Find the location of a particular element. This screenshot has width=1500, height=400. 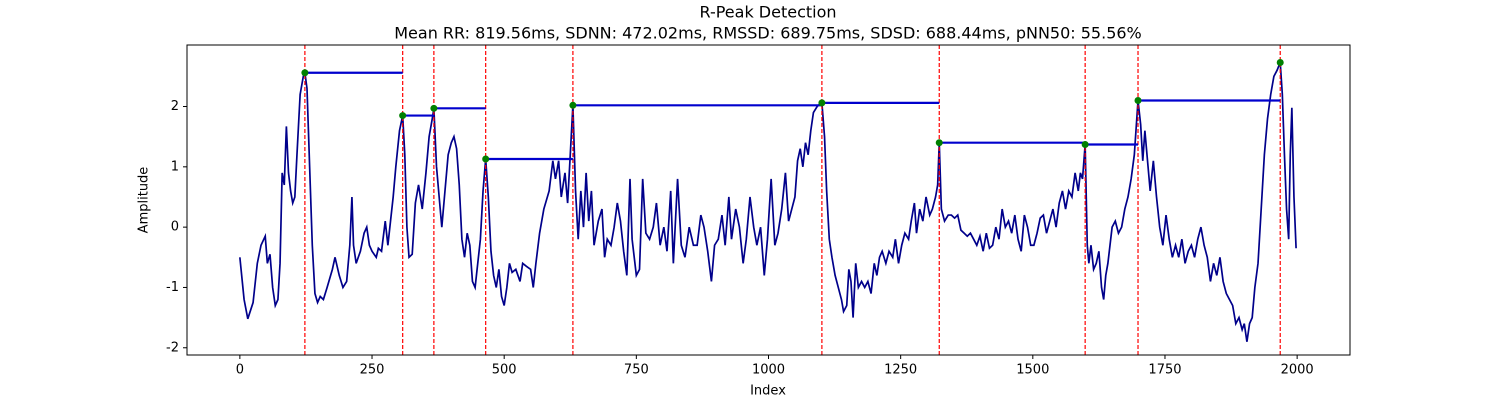

x-tick-label: 1250 is located at coordinates (900, 370).